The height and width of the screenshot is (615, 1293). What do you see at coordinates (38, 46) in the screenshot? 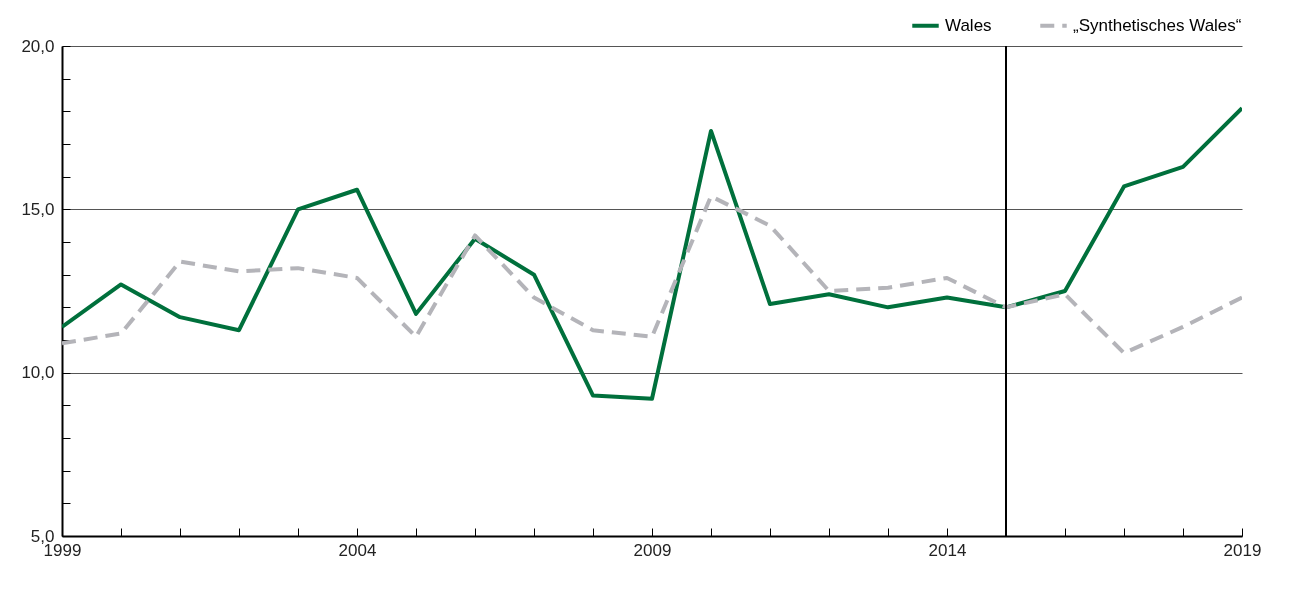
I see `y-tick-label: 20,0` at bounding box center [38, 46].